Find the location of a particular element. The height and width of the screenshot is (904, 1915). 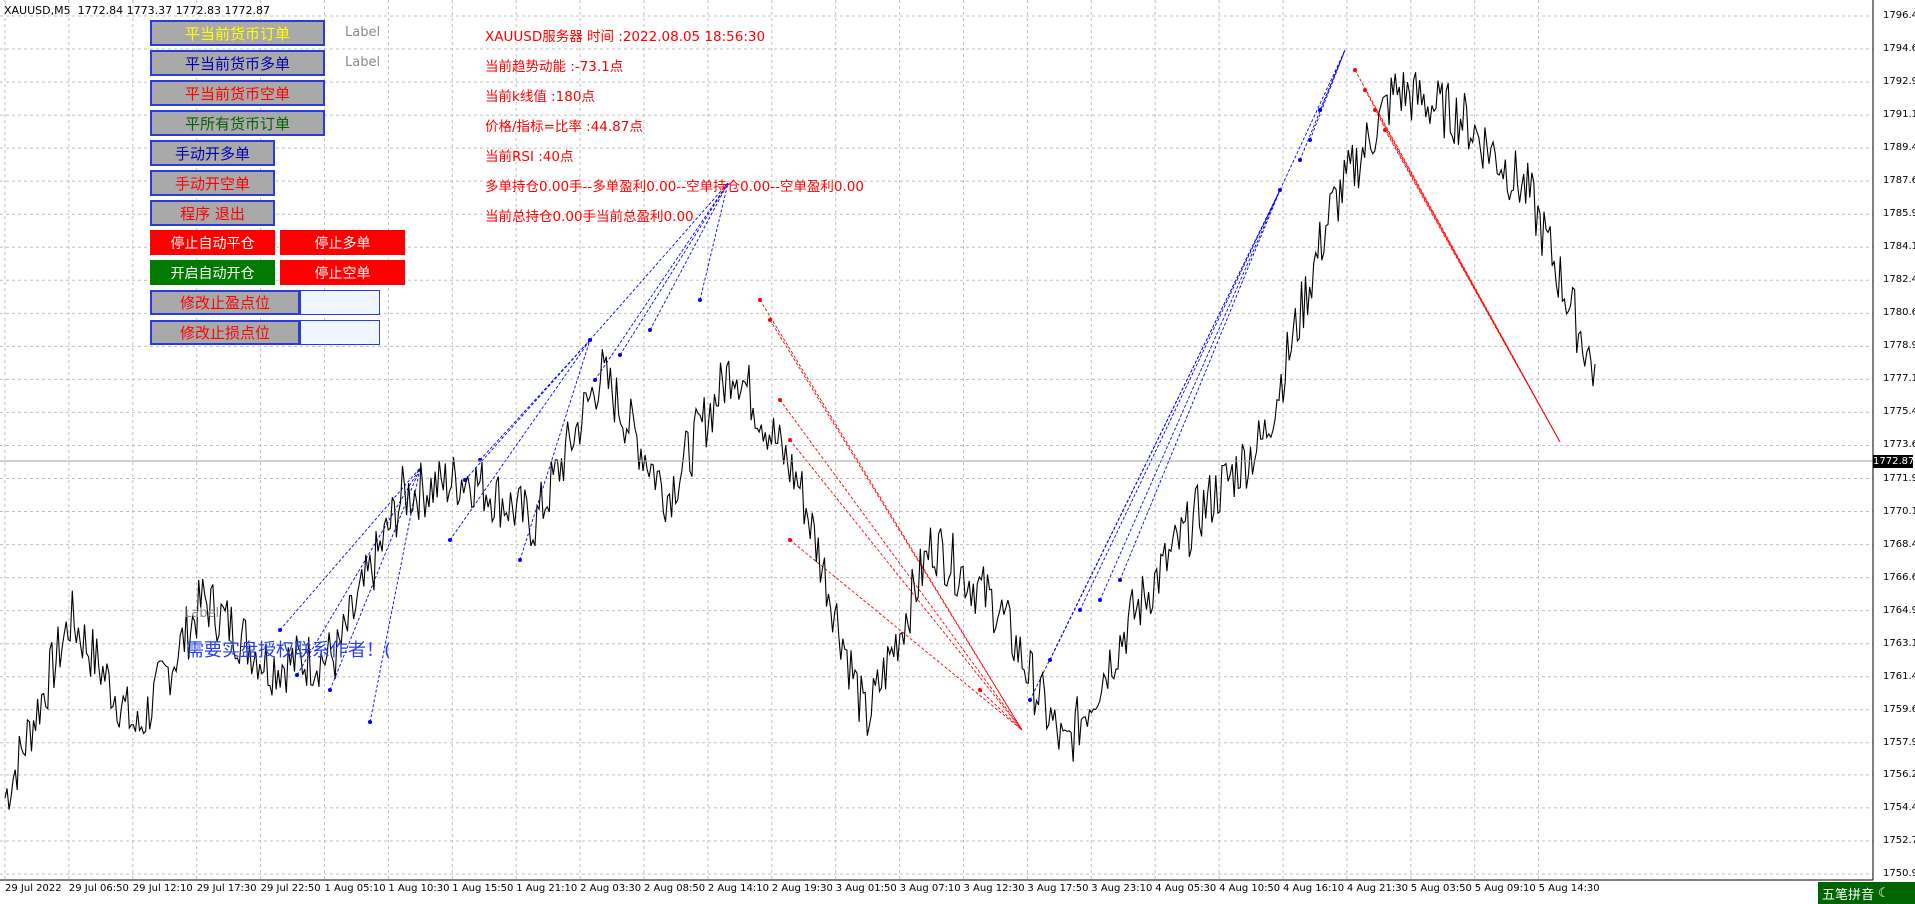

time-tick-label: 2 Aug 08:50 is located at coordinates (675, 888).